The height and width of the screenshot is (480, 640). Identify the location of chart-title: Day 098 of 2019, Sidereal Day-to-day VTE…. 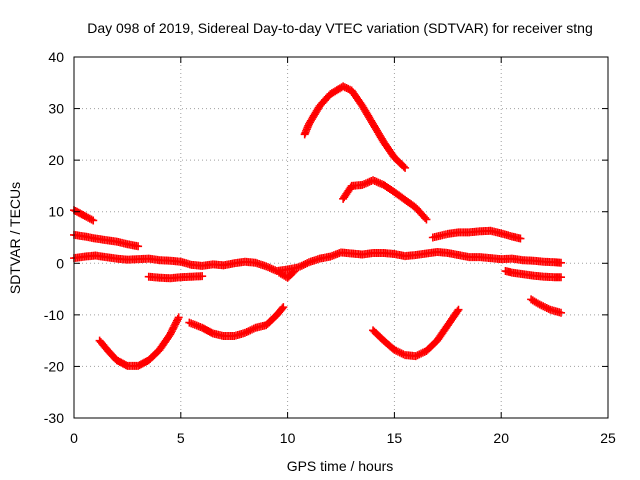
(340, 28).